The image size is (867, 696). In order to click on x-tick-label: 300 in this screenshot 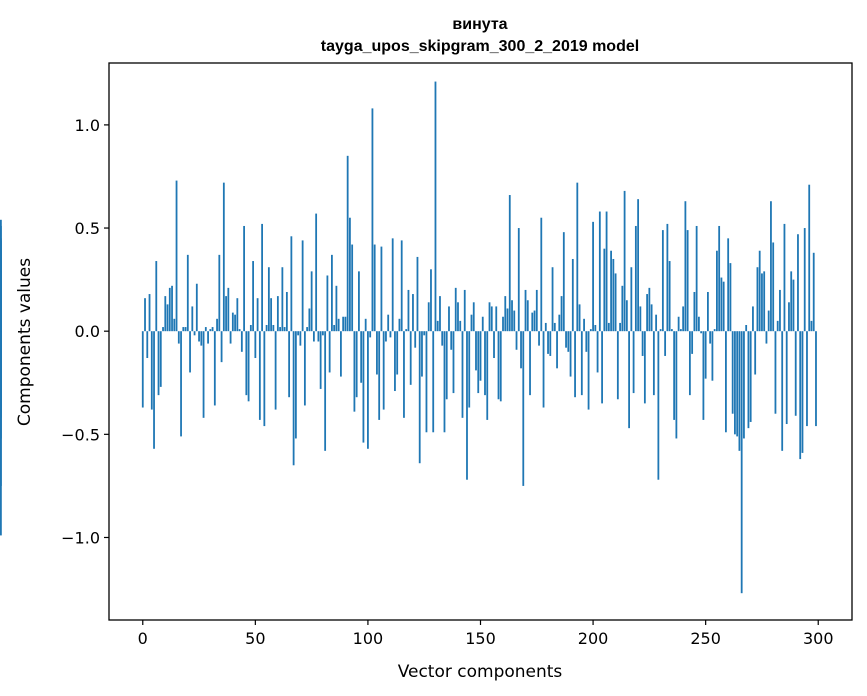, I will do `click(818, 638)`.